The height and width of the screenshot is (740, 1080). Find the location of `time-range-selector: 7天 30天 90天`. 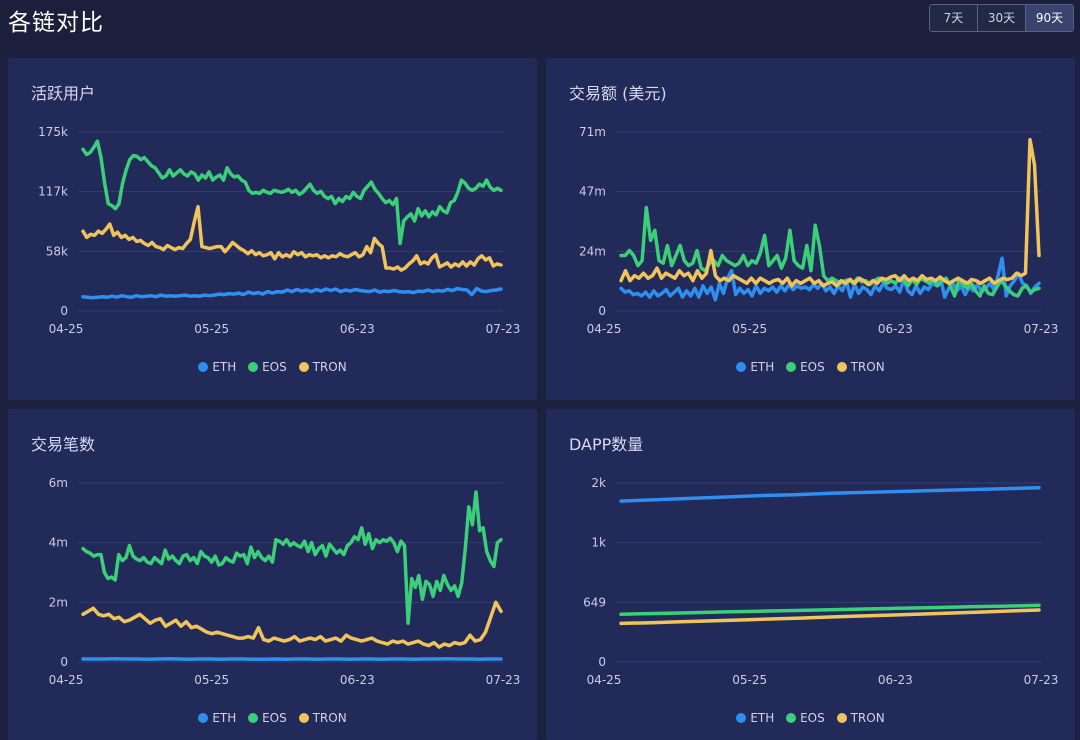

time-range-selector: 7天 30天 90天 is located at coordinates (1001, 18).